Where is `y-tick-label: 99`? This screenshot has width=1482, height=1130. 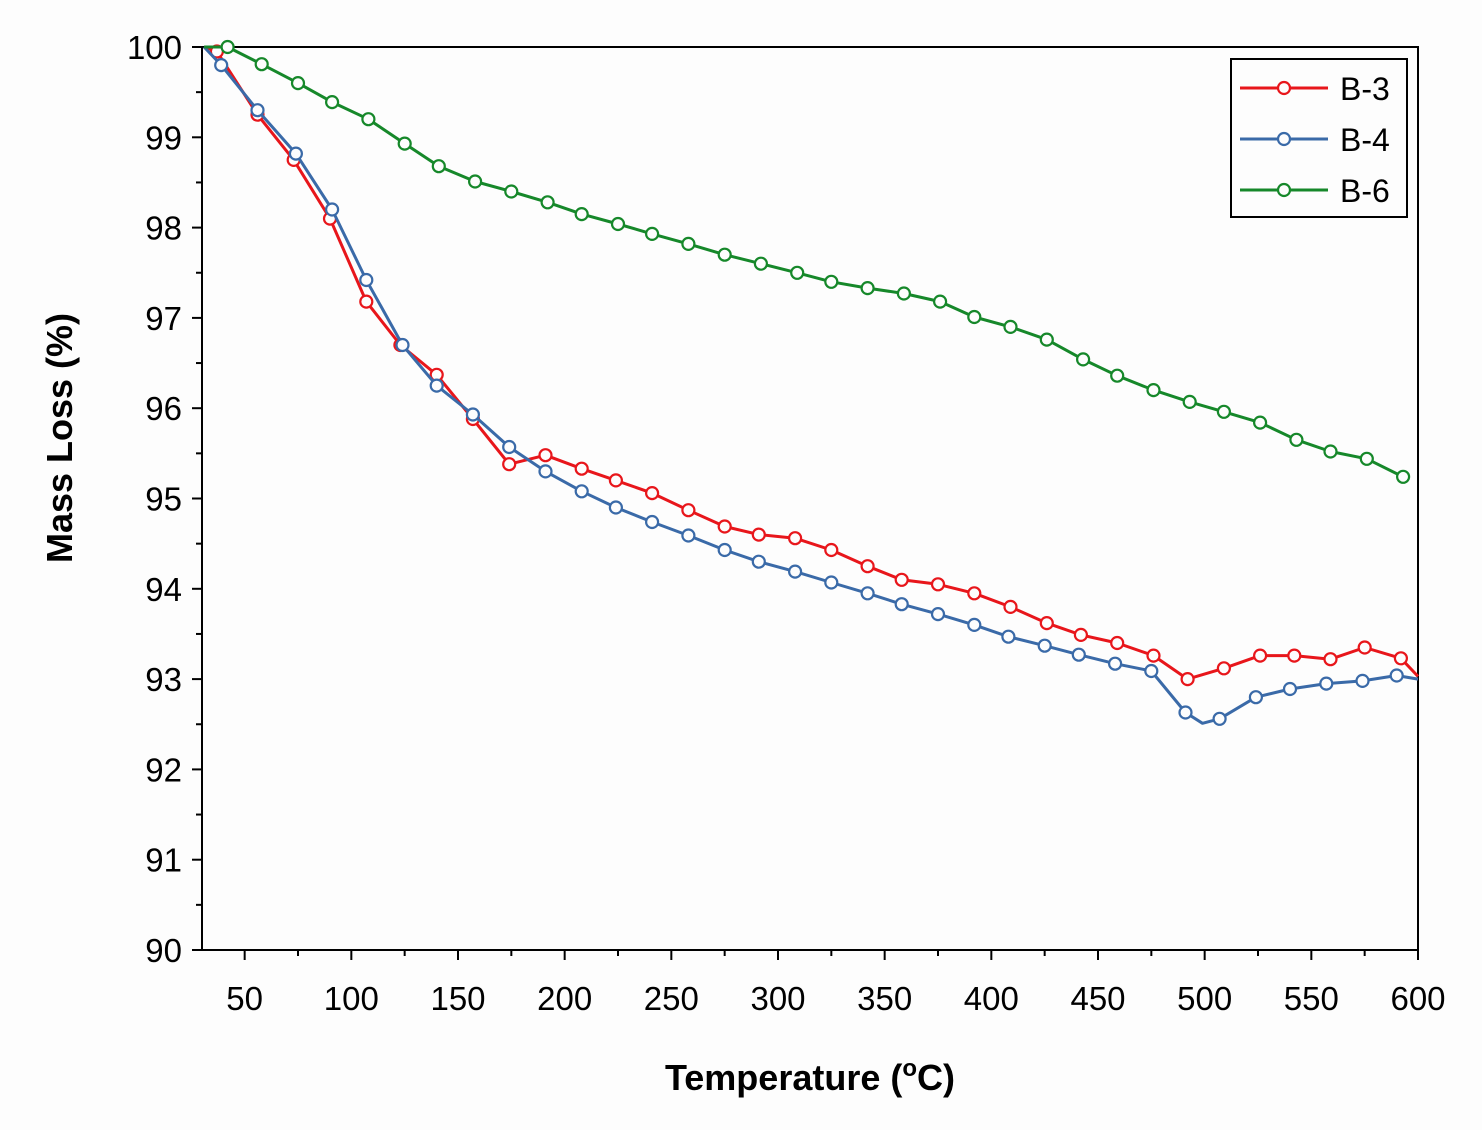
y-tick-label: 99 is located at coordinates (163, 137).